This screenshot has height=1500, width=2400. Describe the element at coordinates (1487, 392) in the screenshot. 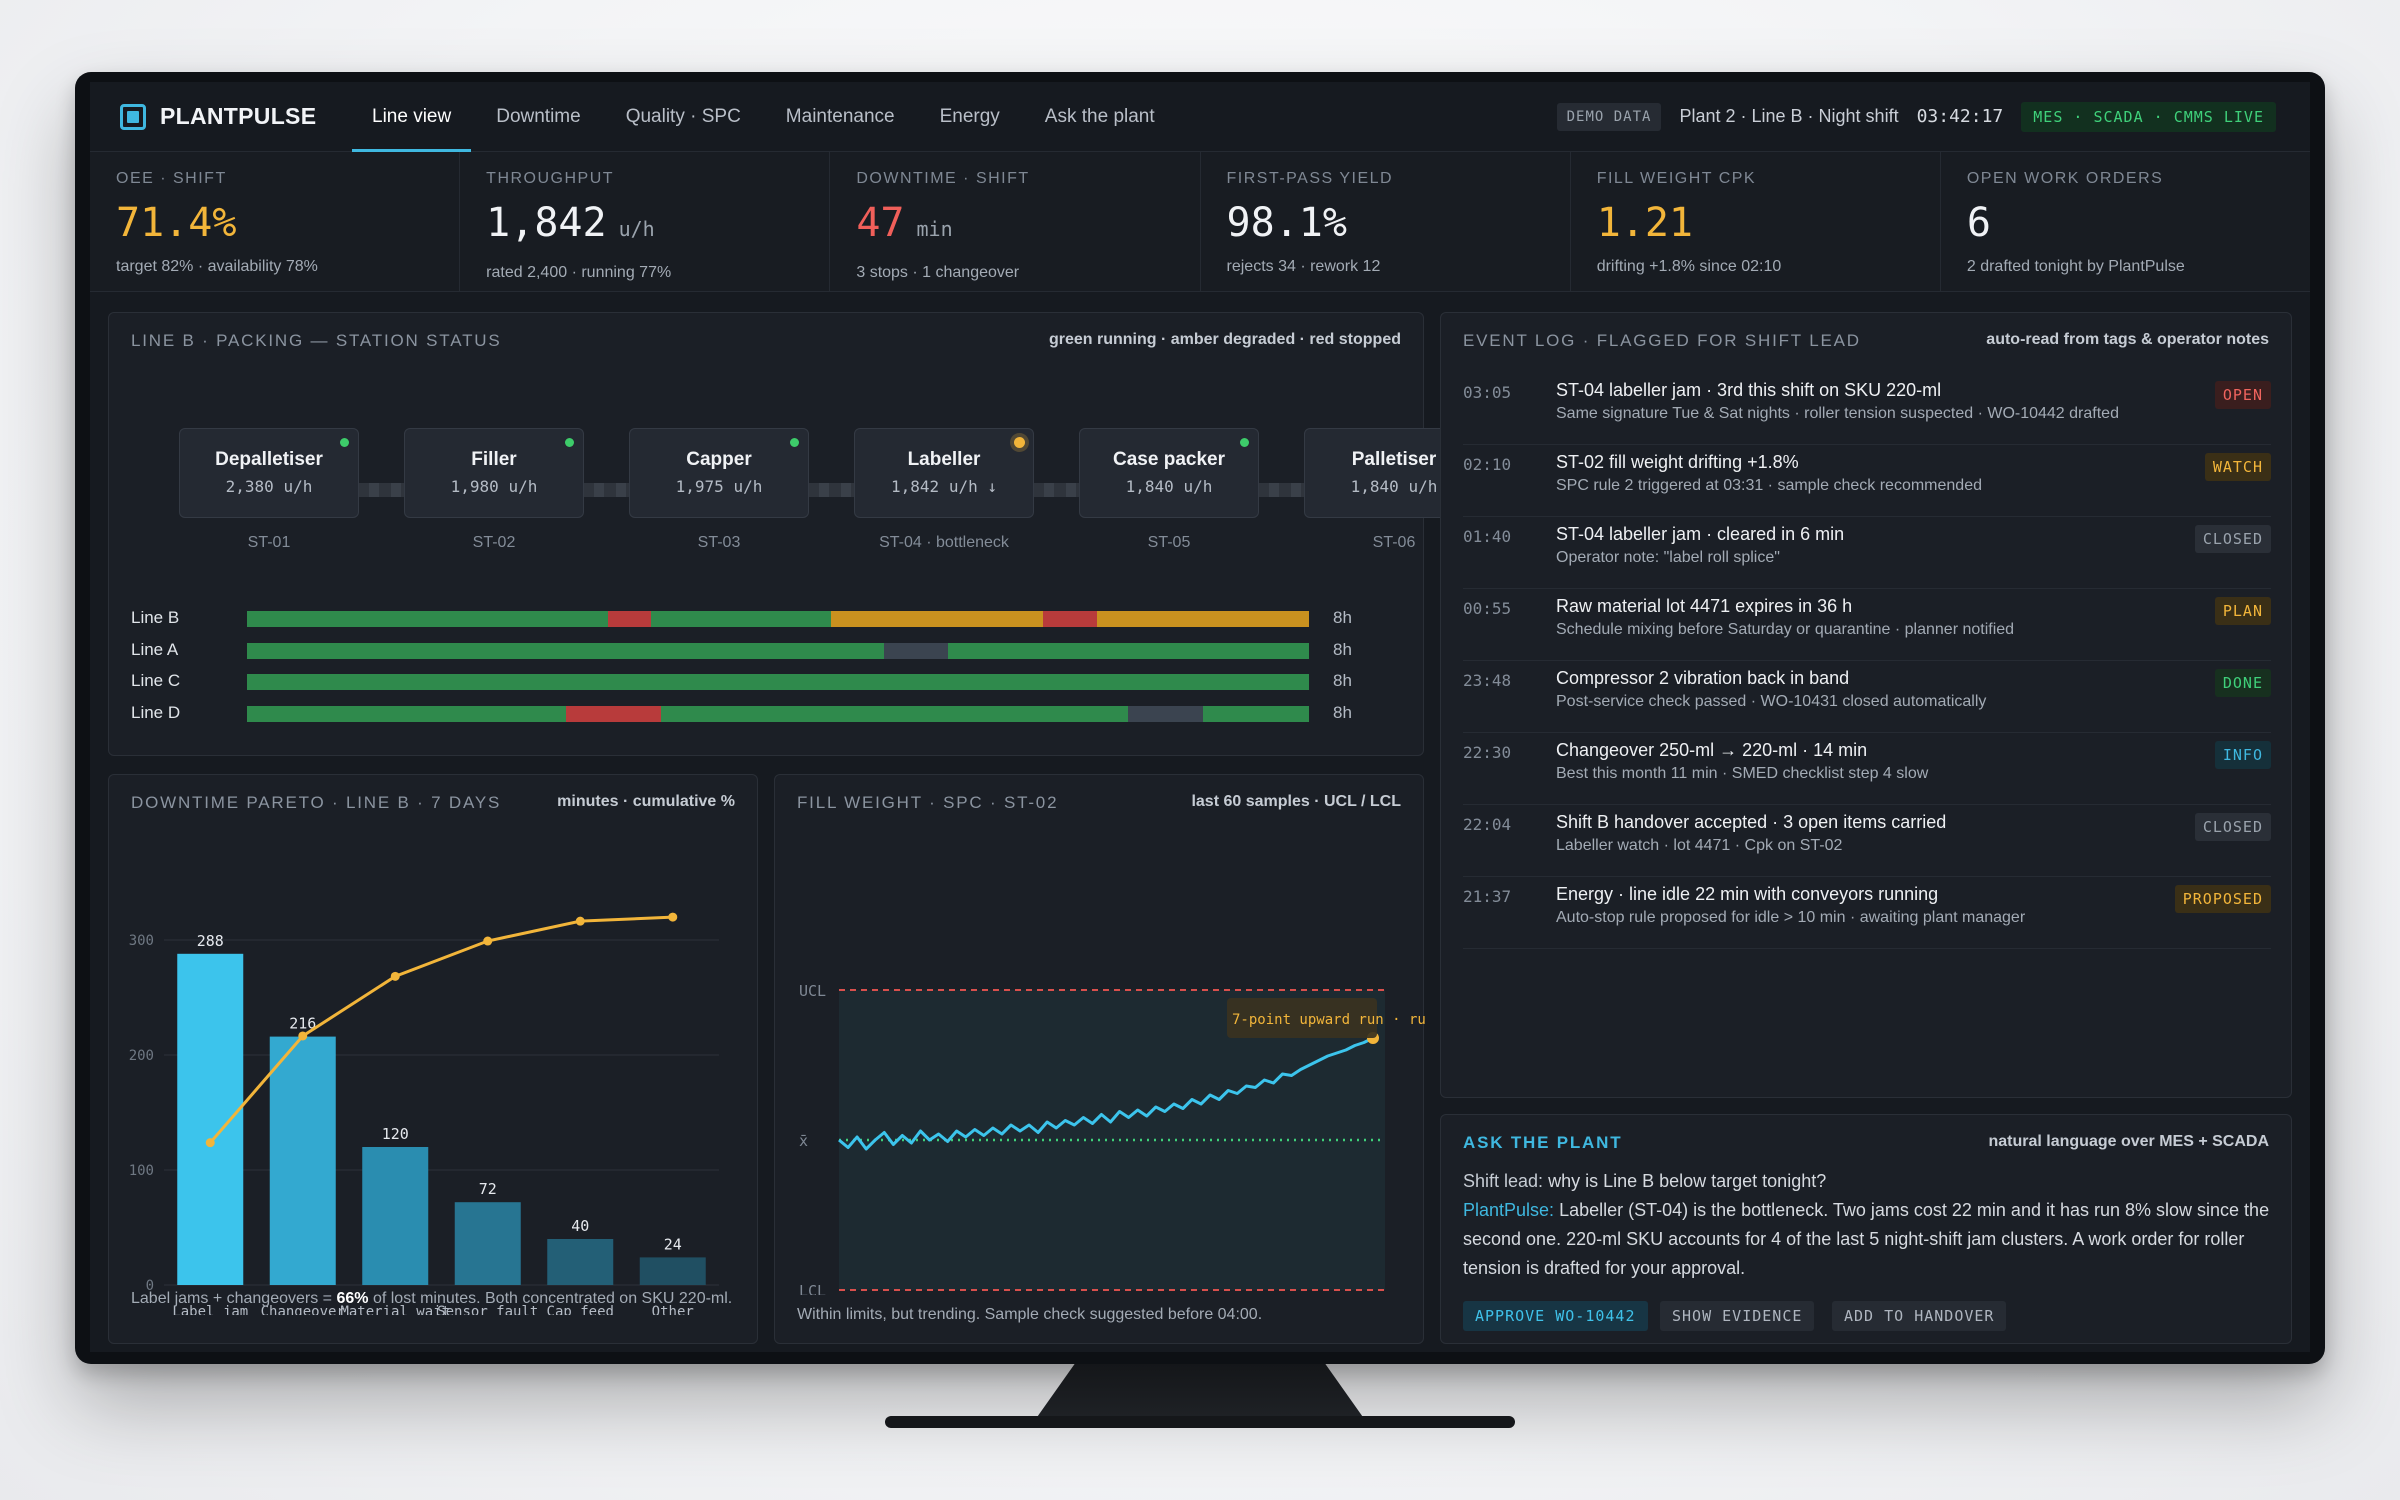

I see `event-time: 03:05` at that location.